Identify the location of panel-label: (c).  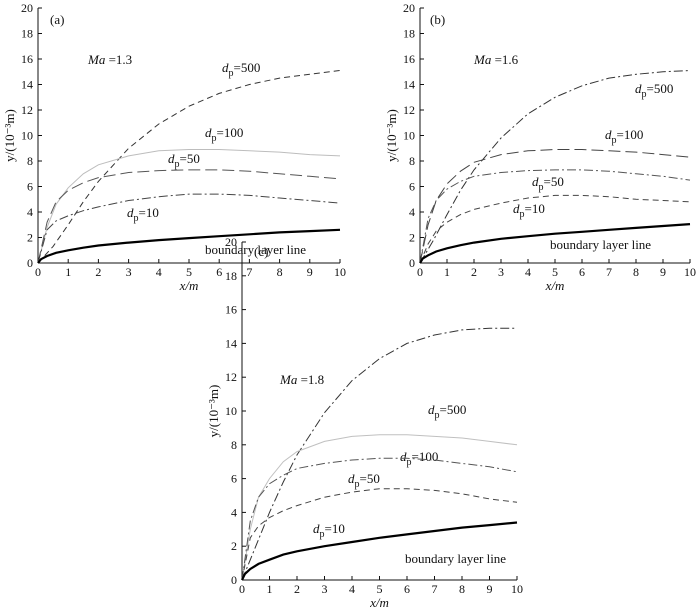
(261, 251).